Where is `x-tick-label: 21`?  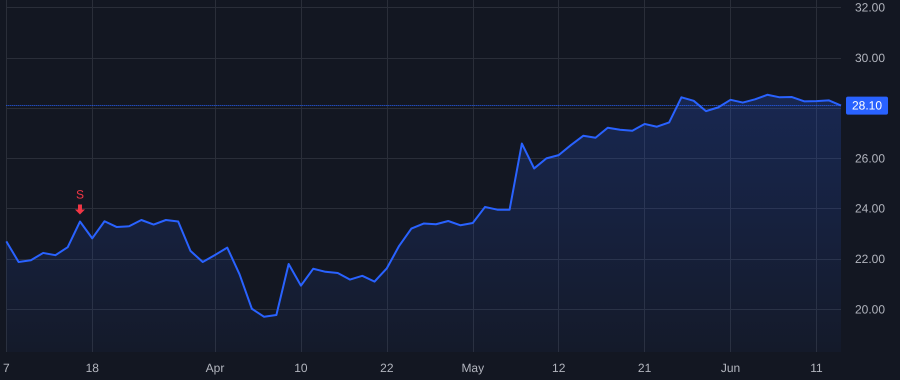
x-tick-label: 21 is located at coordinates (645, 368).